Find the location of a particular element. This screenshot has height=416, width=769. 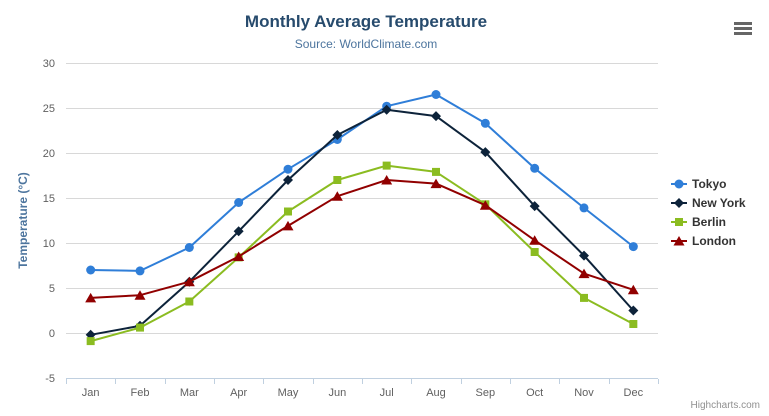

svg-text: May is located at coordinates (288, 393).